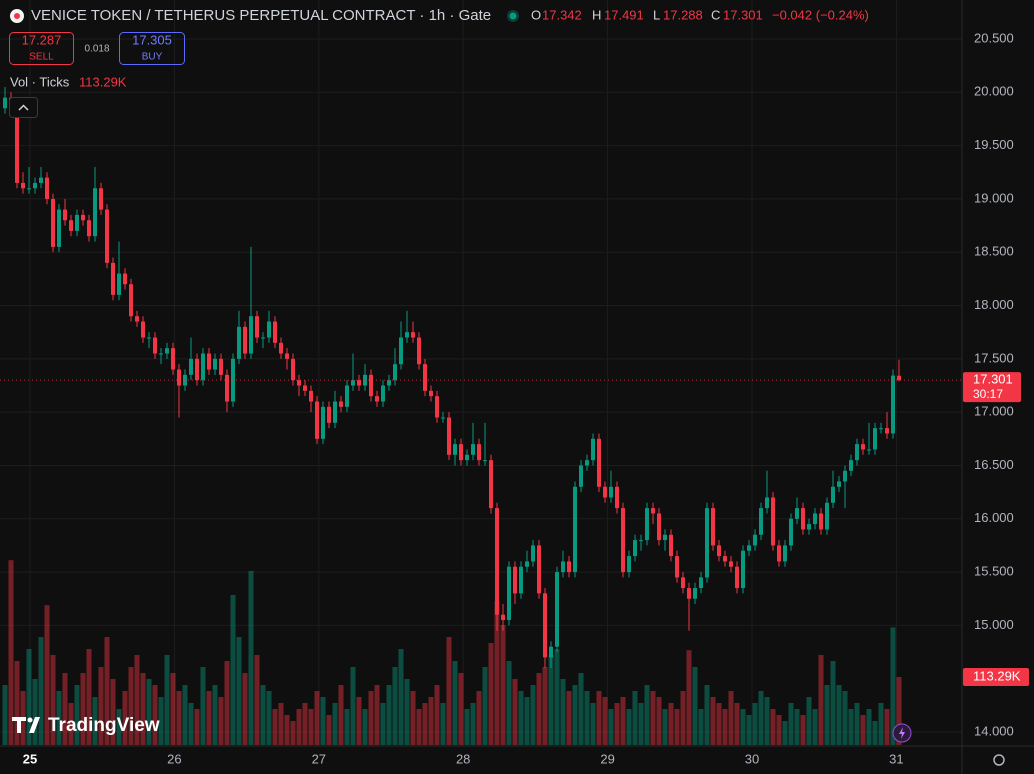 The width and height of the screenshot is (1034, 774). What do you see at coordinates (994, 571) in the screenshot?
I see `y-tick-label: 15.500` at bounding box center [994, 571].